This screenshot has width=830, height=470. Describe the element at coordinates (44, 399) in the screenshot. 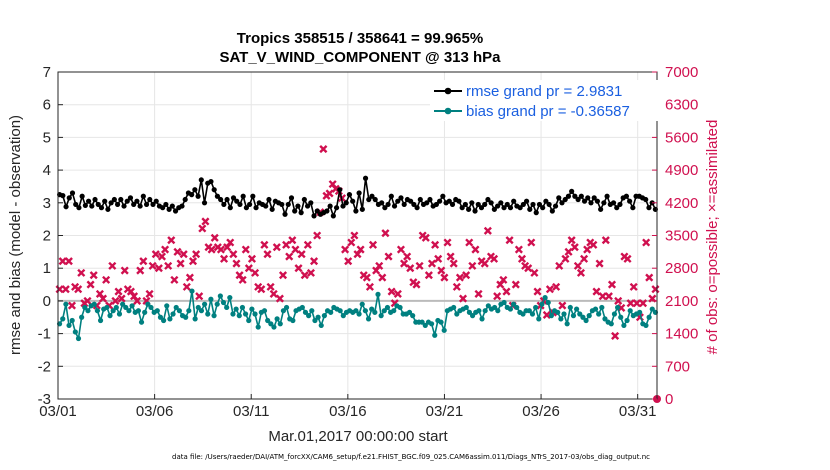

I see `y-left-tick-label: -3` at that location.